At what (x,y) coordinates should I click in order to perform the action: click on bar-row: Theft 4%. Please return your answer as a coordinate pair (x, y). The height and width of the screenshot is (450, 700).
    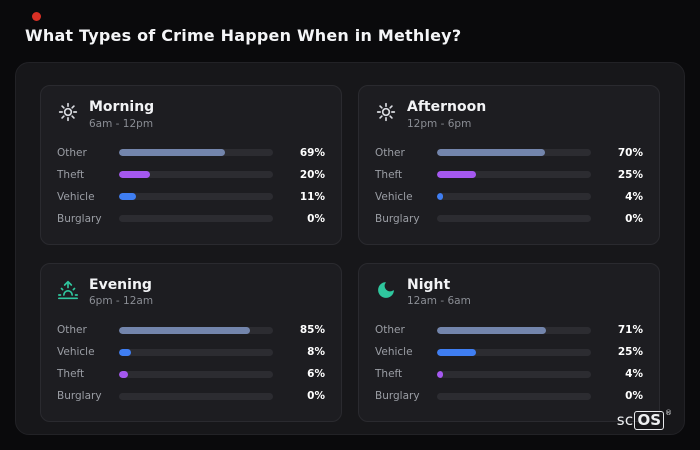
    Looking at the image, I should click on (509, 374).